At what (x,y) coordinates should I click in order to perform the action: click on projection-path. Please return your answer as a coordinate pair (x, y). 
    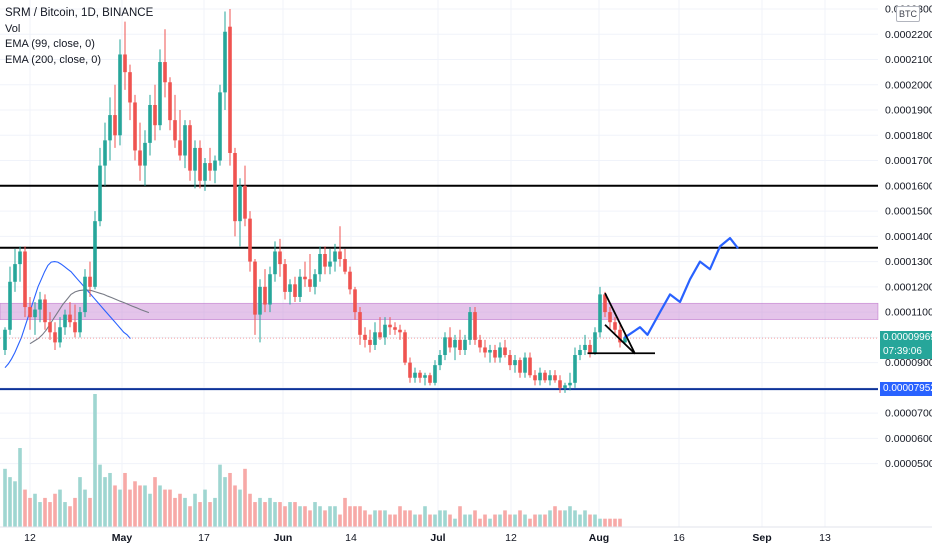
    Looking at the image, I should click on (681, 288).